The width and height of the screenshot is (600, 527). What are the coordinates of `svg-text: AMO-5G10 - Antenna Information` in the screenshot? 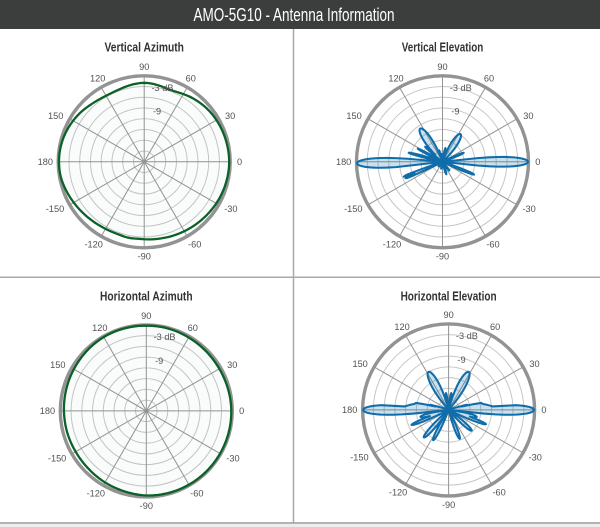 It's located at (294, 14).